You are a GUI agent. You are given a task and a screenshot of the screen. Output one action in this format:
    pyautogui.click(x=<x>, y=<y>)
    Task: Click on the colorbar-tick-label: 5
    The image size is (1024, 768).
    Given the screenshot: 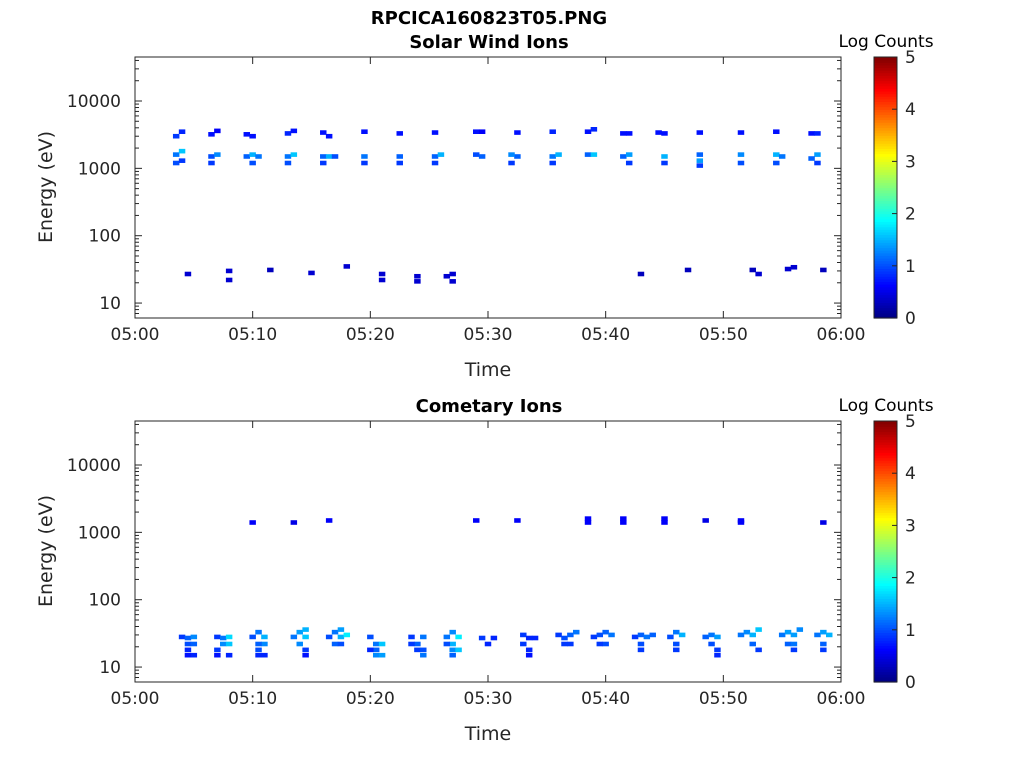 What is the action you would take?
    pyautogui.click(x=910, y=422)
    